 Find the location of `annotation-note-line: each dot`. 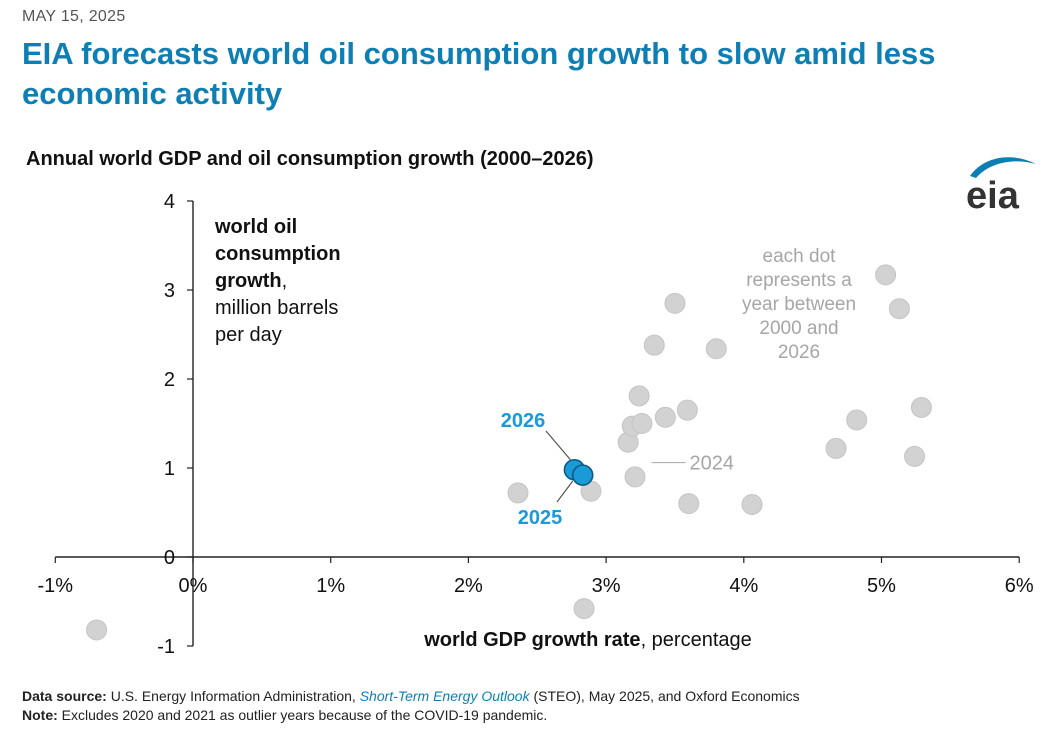

annotation-note-line: each dot is located at coordinates (800, 256).